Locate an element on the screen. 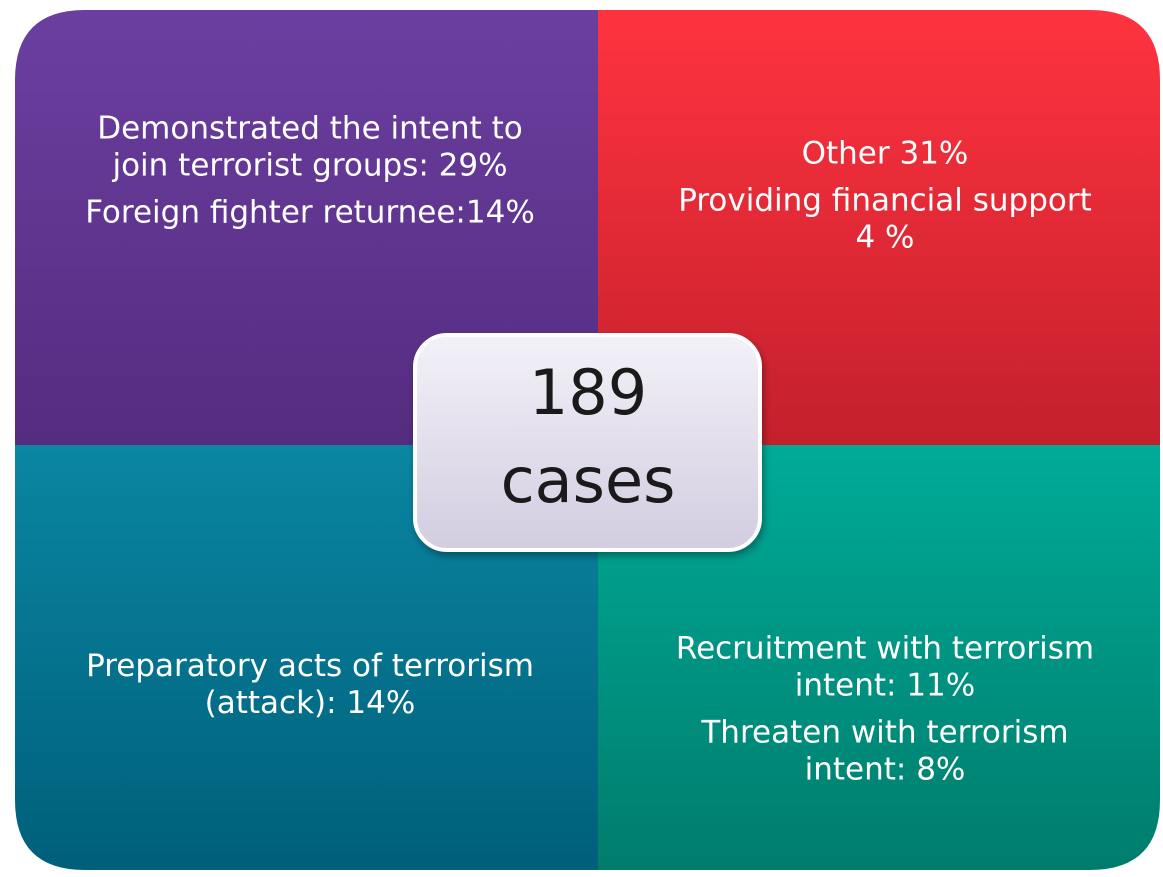 This screenshot has width=1163, height=877. quadrant-text: Providing financial support is located at coordinates (885, 201).